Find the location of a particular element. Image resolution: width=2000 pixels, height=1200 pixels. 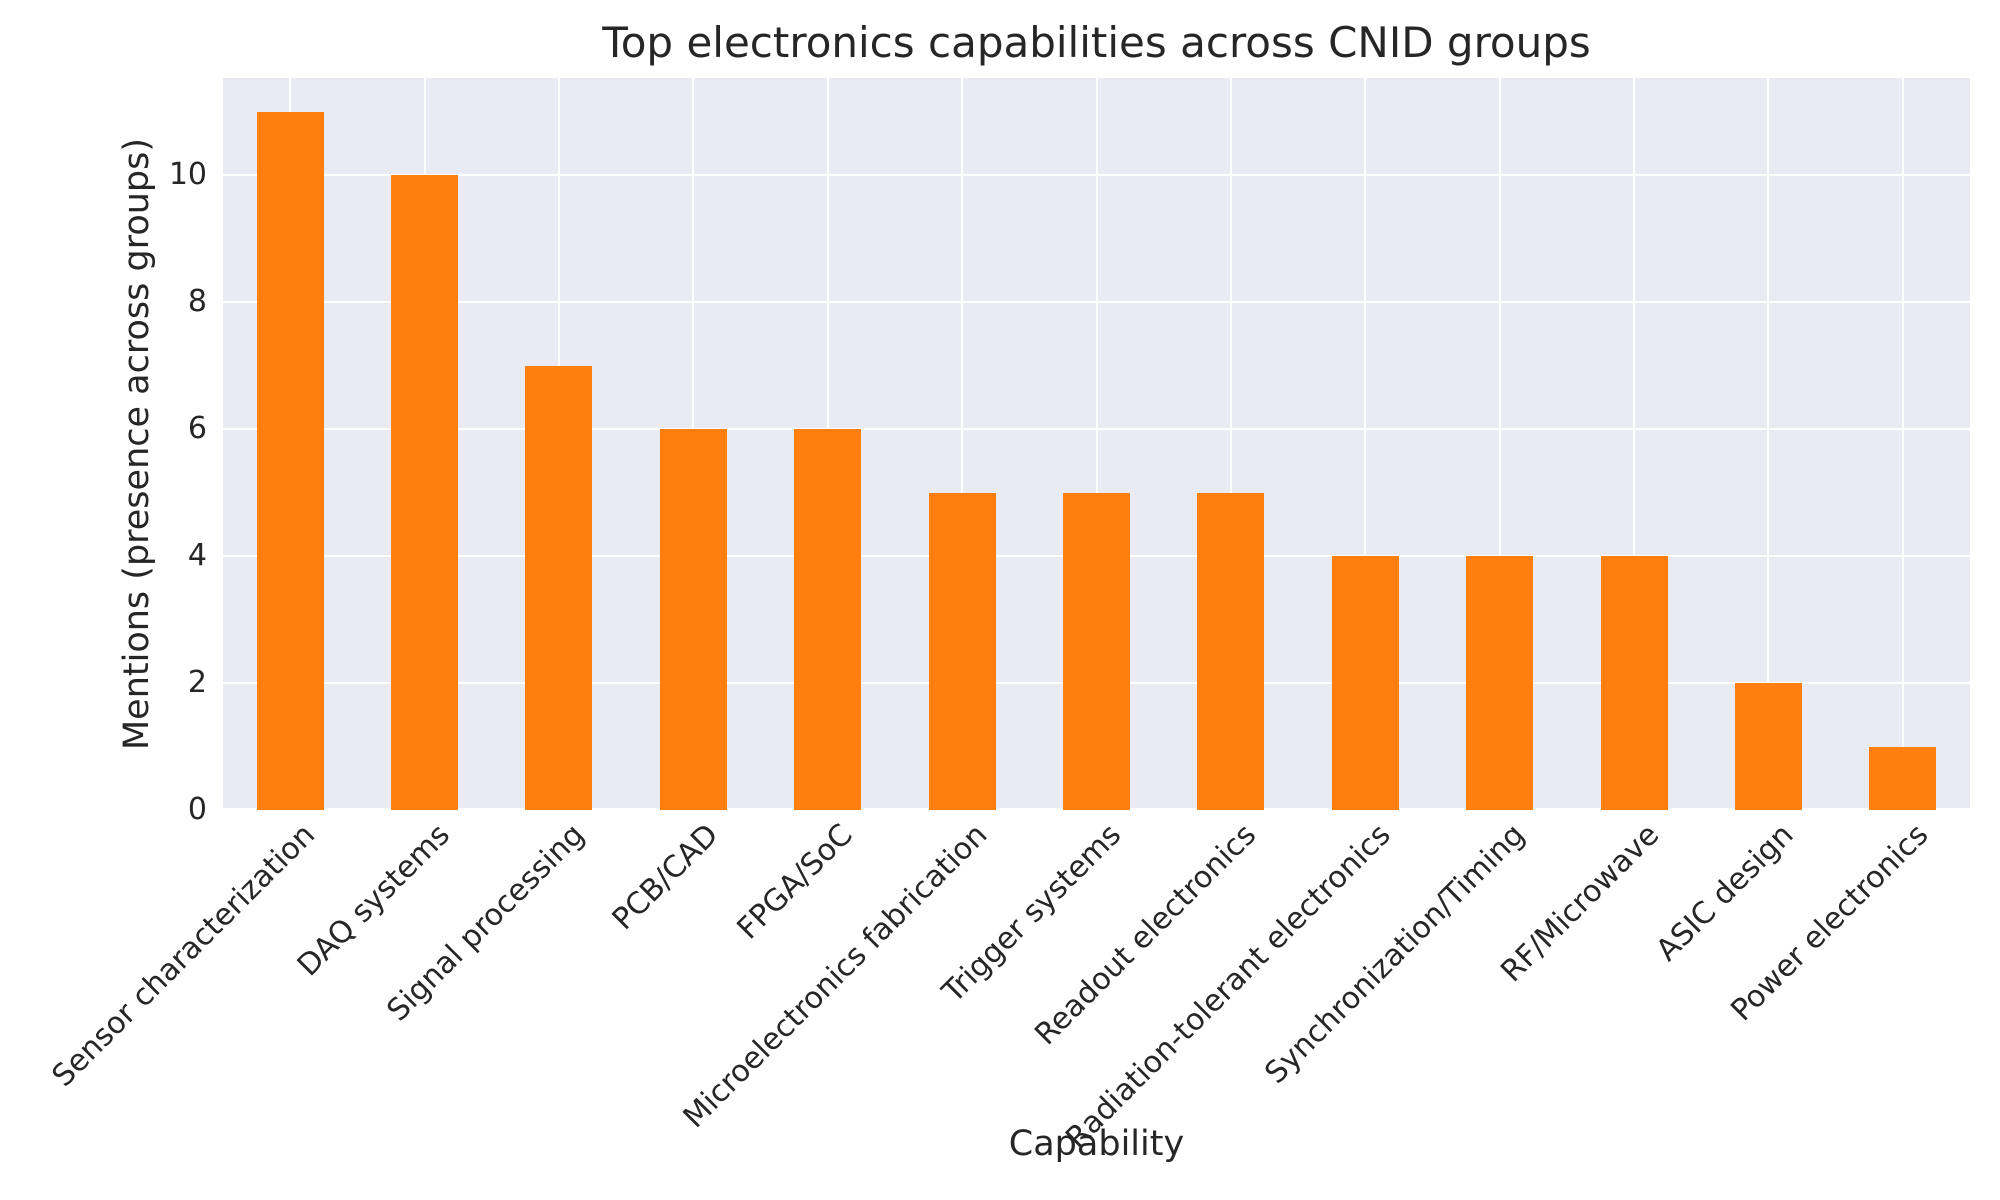

y-tick-label: 6 is located at coordinates (197, 428).